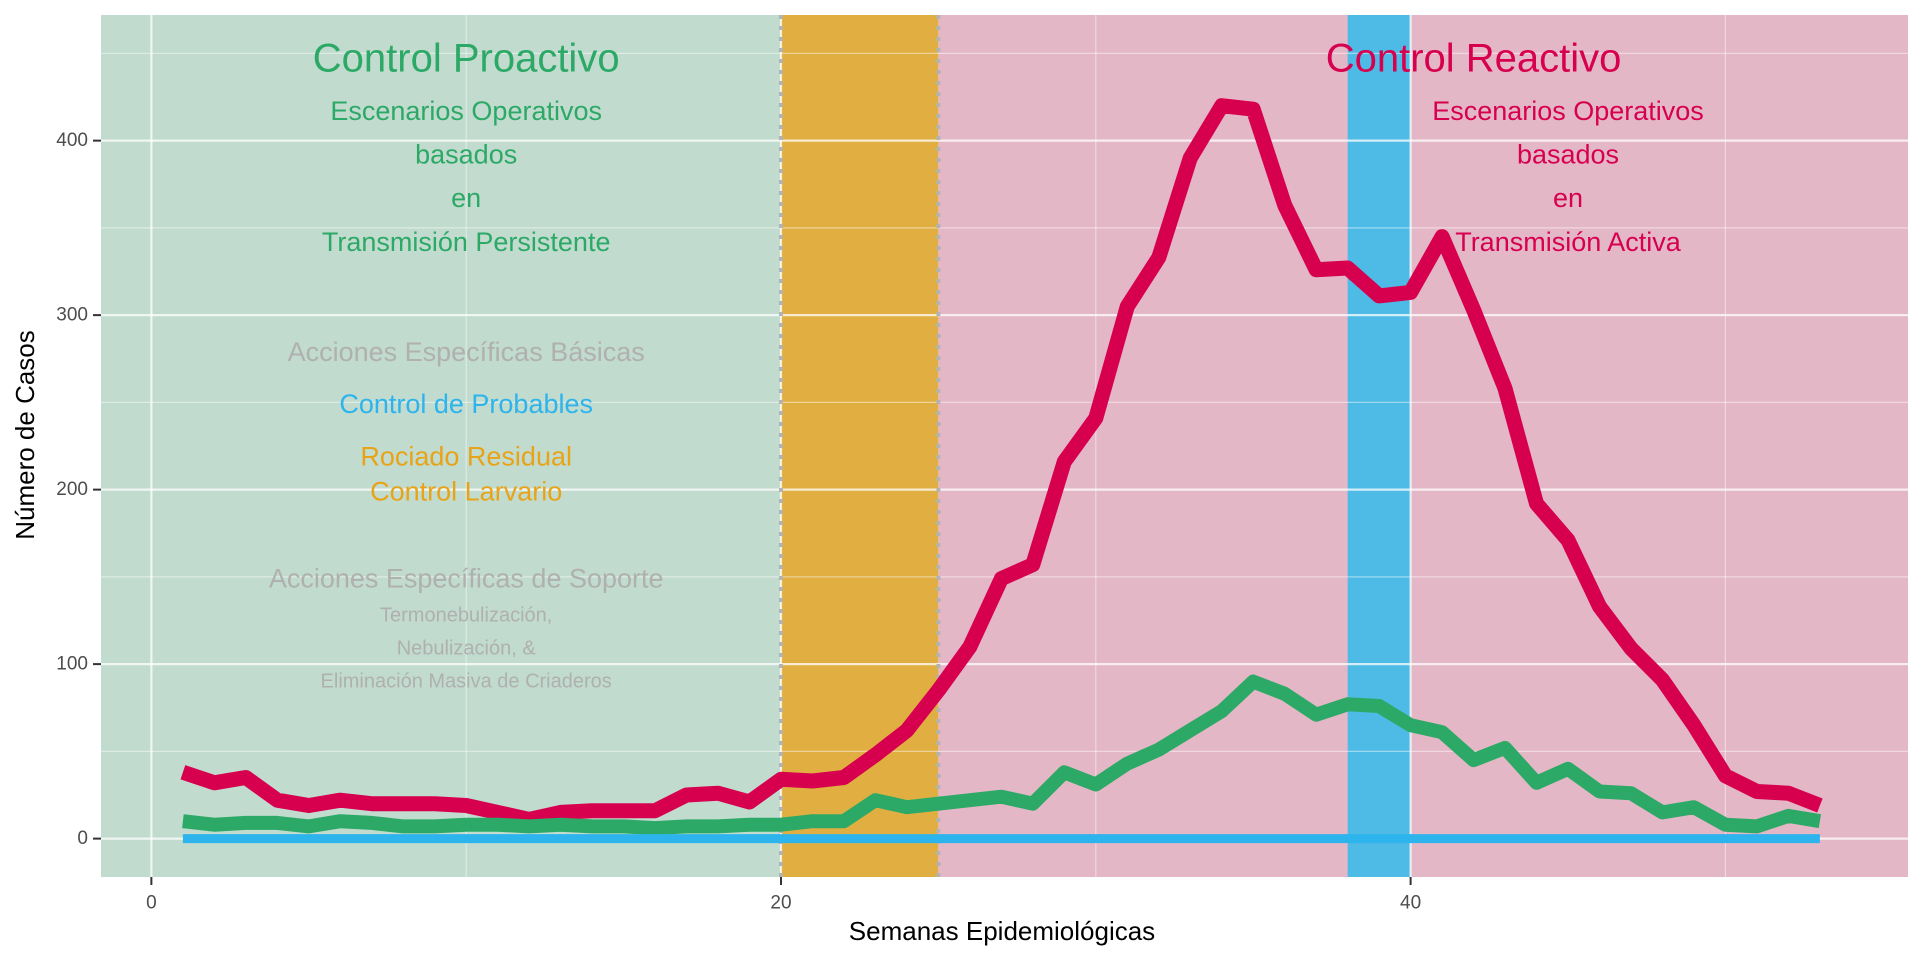 This screenshot has width=1920, height=960. Describe the element at coordinates (466, 242) in the screenshot. I see `annotation-4: Transmisión Persistente` at that location.